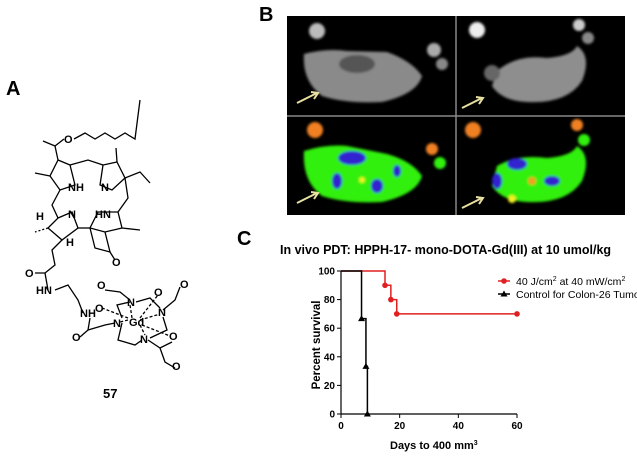 This screenshot has width=637, height=459. What do you see at coordinates (517, 426) in the screenshot?
I see `x-tick-label: 60` at bounding box center [517, 426].